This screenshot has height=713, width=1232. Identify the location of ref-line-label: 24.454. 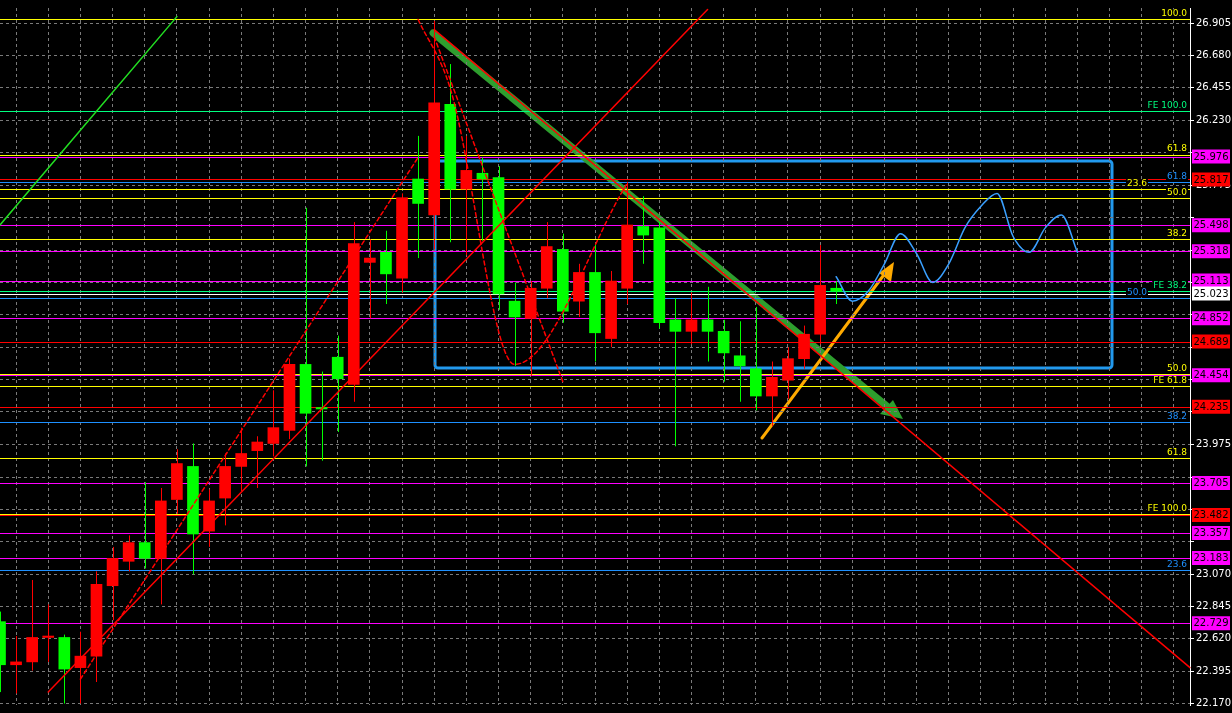
(1211, 375).